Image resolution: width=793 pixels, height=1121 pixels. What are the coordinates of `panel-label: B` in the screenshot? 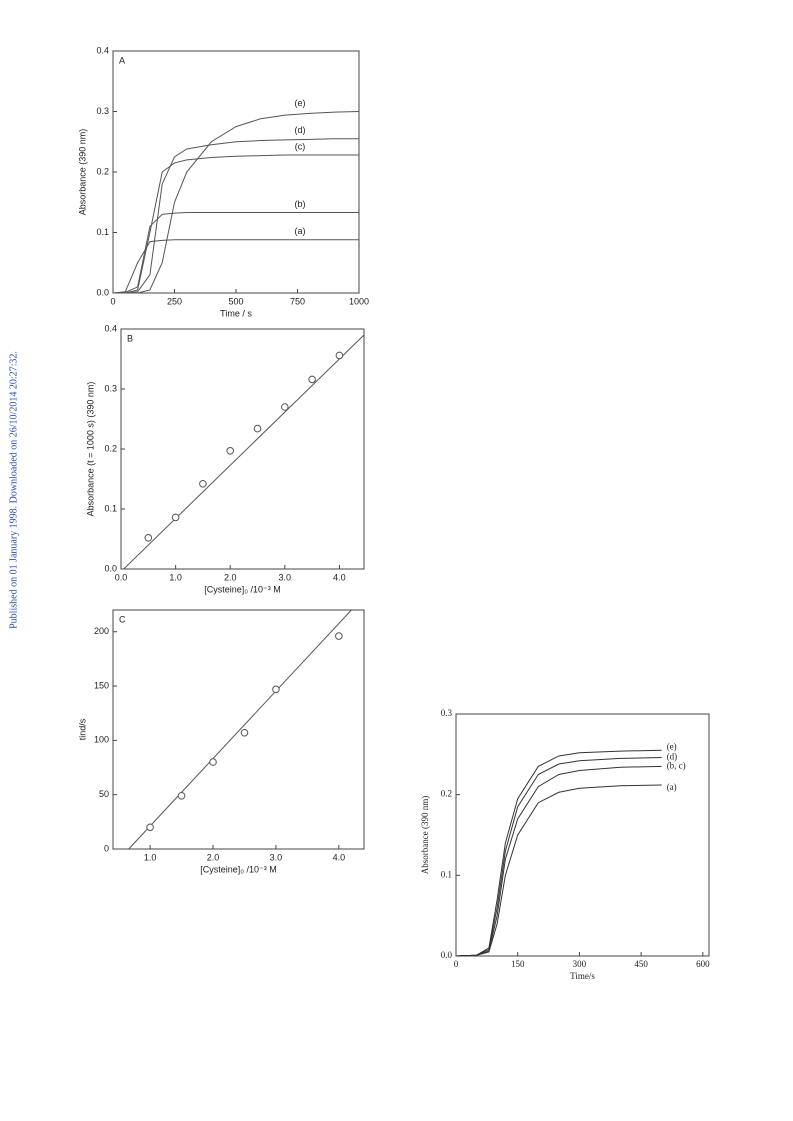 It's located at (130, 338).